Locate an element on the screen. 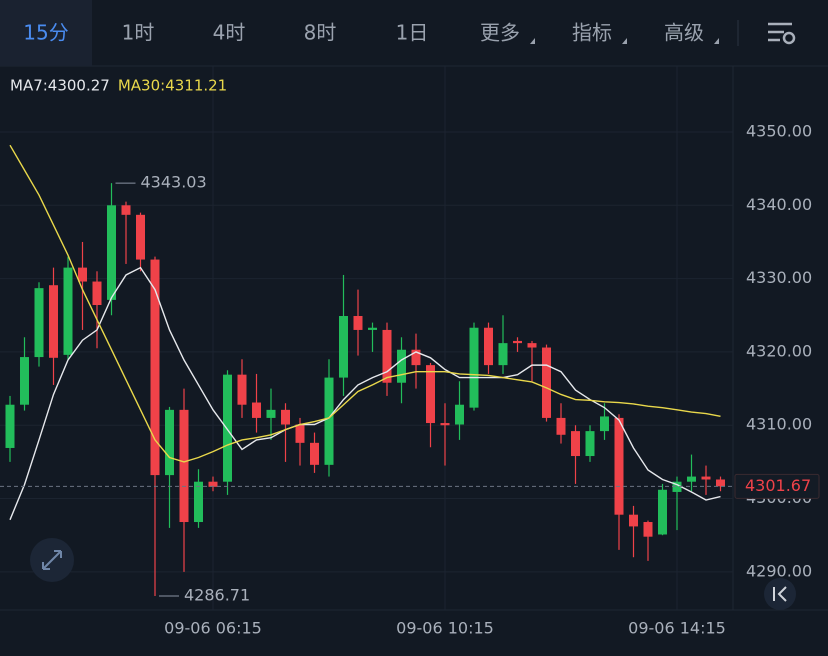 Image resolution: width=828 pixels, height=656 pixels. legend-entry: MA30:4311.21 is located at coordinates (172, 86).